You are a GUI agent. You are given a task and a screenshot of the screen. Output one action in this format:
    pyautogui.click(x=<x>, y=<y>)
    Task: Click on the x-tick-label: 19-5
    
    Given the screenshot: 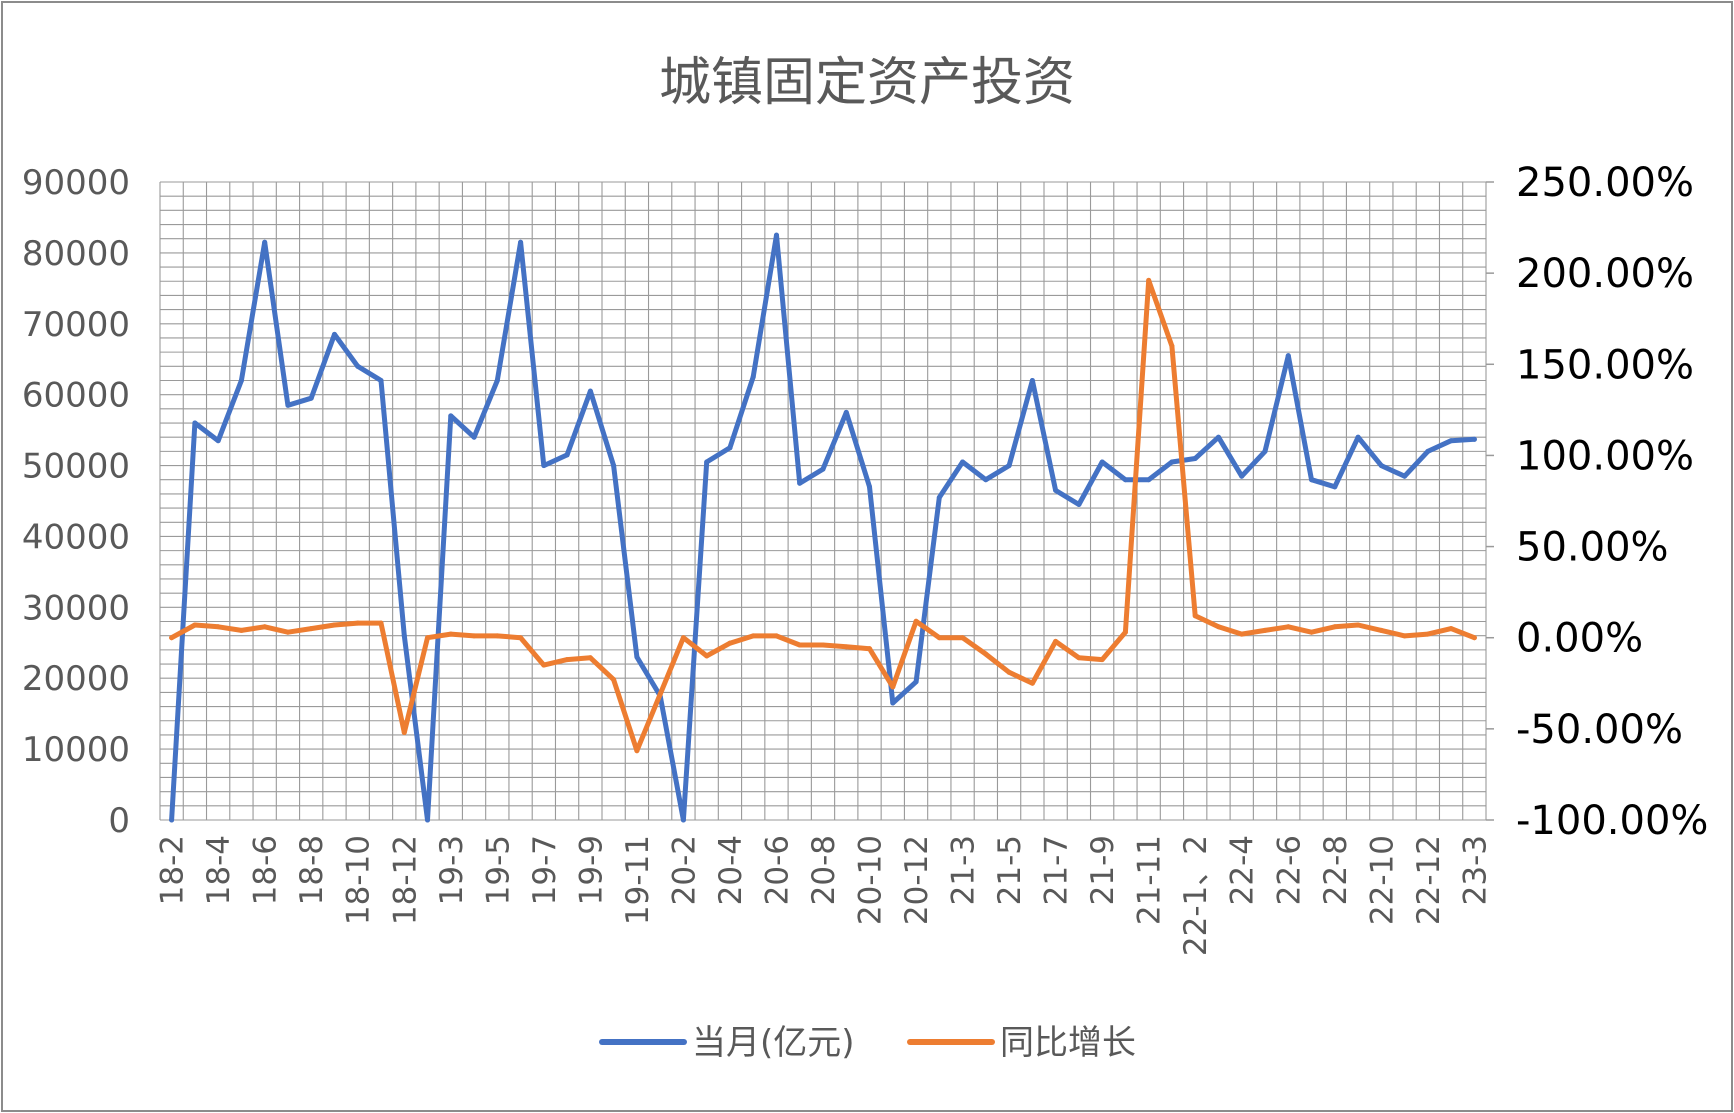 What is the action you would take?
    pyautogui.click(x=498, y=870)
    